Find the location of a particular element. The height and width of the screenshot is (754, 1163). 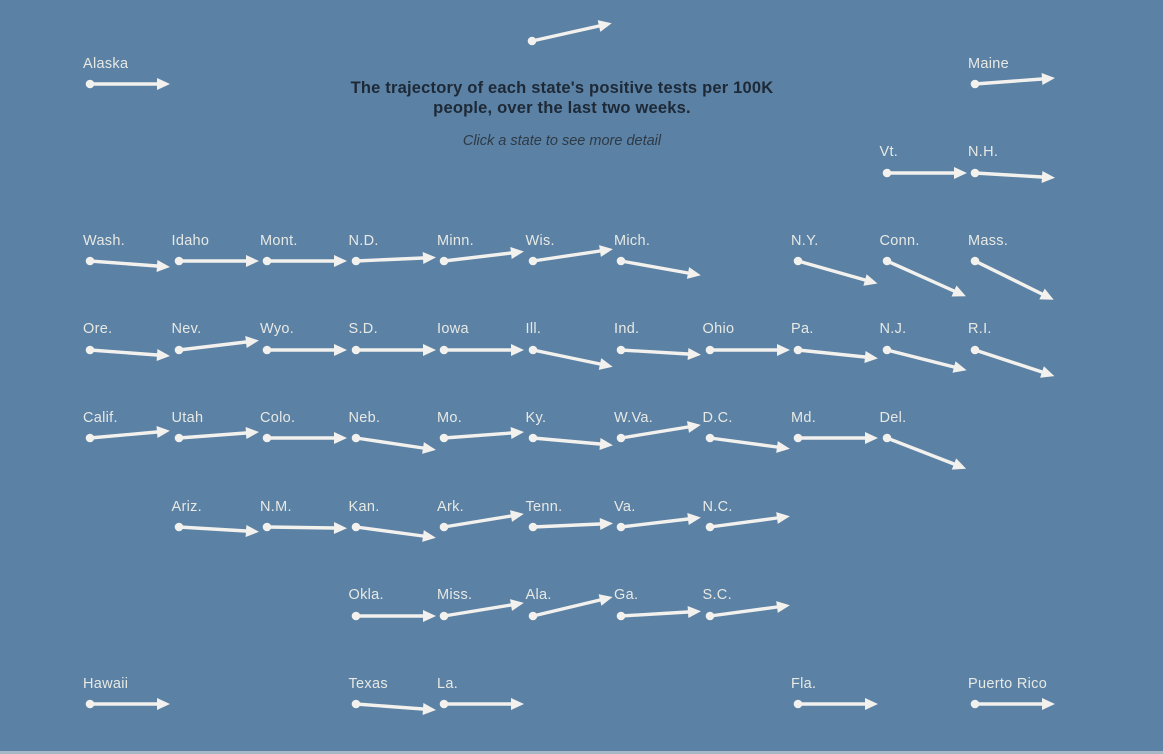

legend-trend-arrow-icon is located at coordinates (580, 41).